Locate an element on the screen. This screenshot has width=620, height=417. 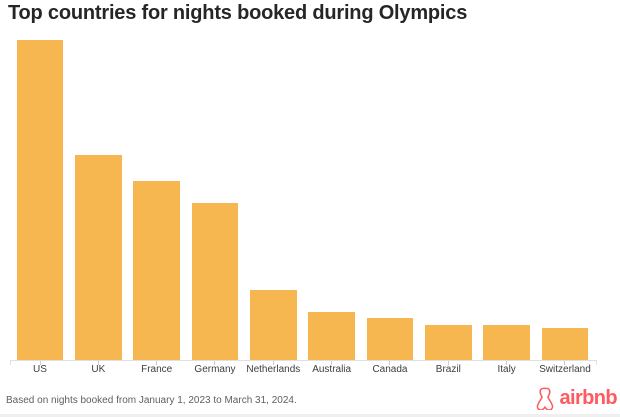
airbnb-logo: airbnb is located at coordinates (574, 397).